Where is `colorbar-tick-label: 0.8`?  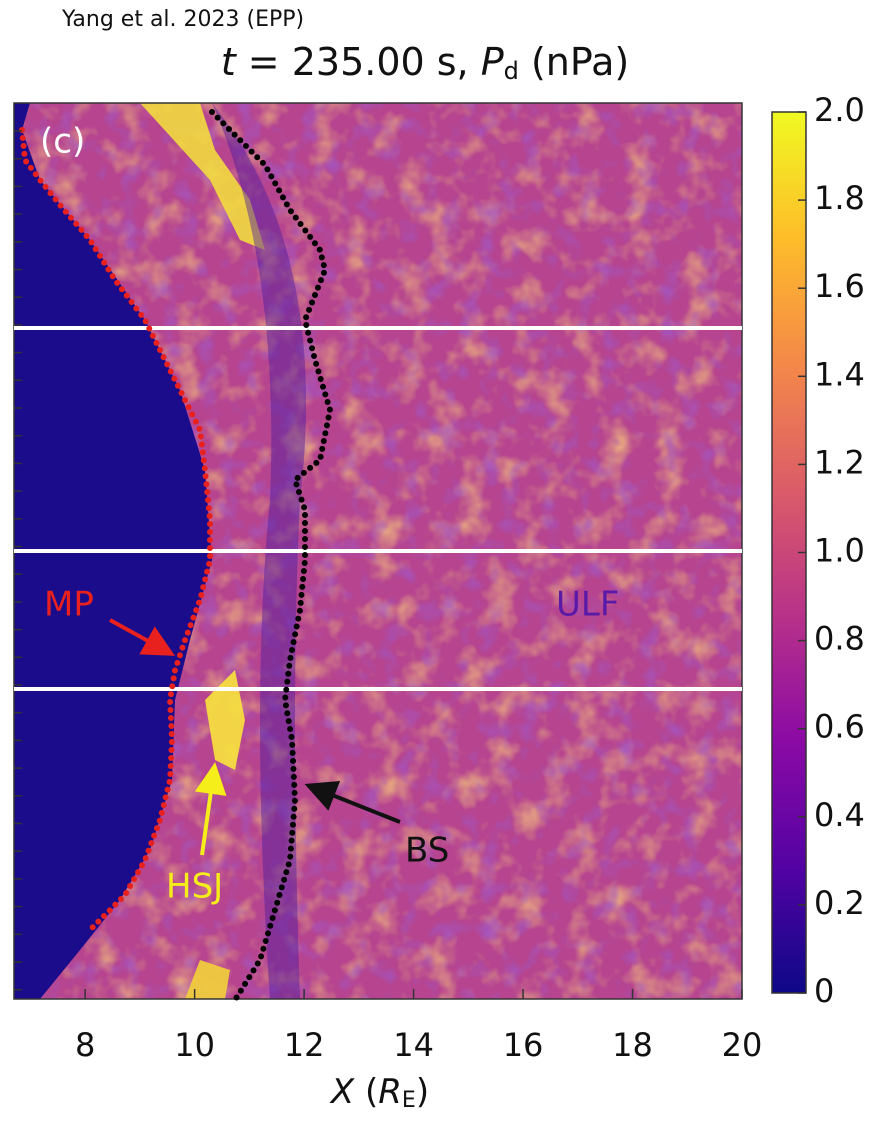
colorbar-tick-label: 0.8 is located at coordinates (839, 639).